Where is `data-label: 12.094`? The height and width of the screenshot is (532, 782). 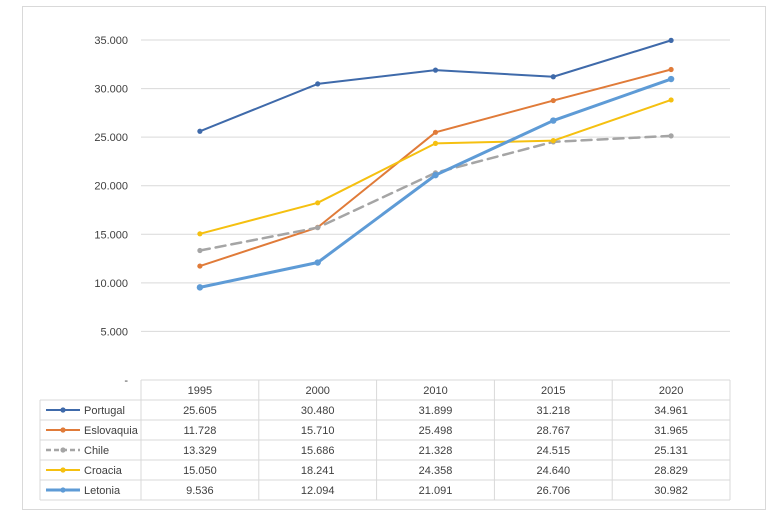 data-label: 12.094 is located at coordinates (318, 491).